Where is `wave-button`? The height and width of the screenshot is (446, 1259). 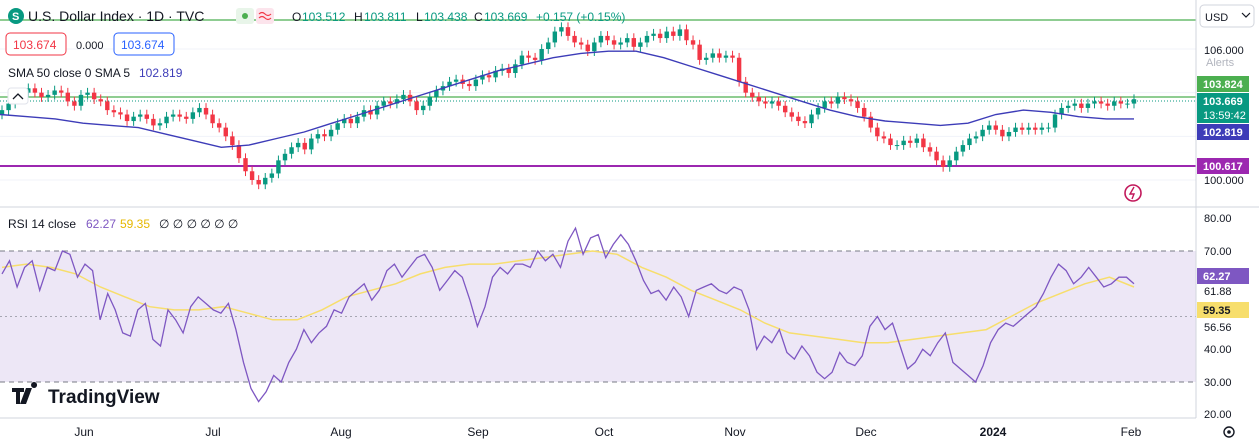 wave-button is located at coordinates (265, 16).